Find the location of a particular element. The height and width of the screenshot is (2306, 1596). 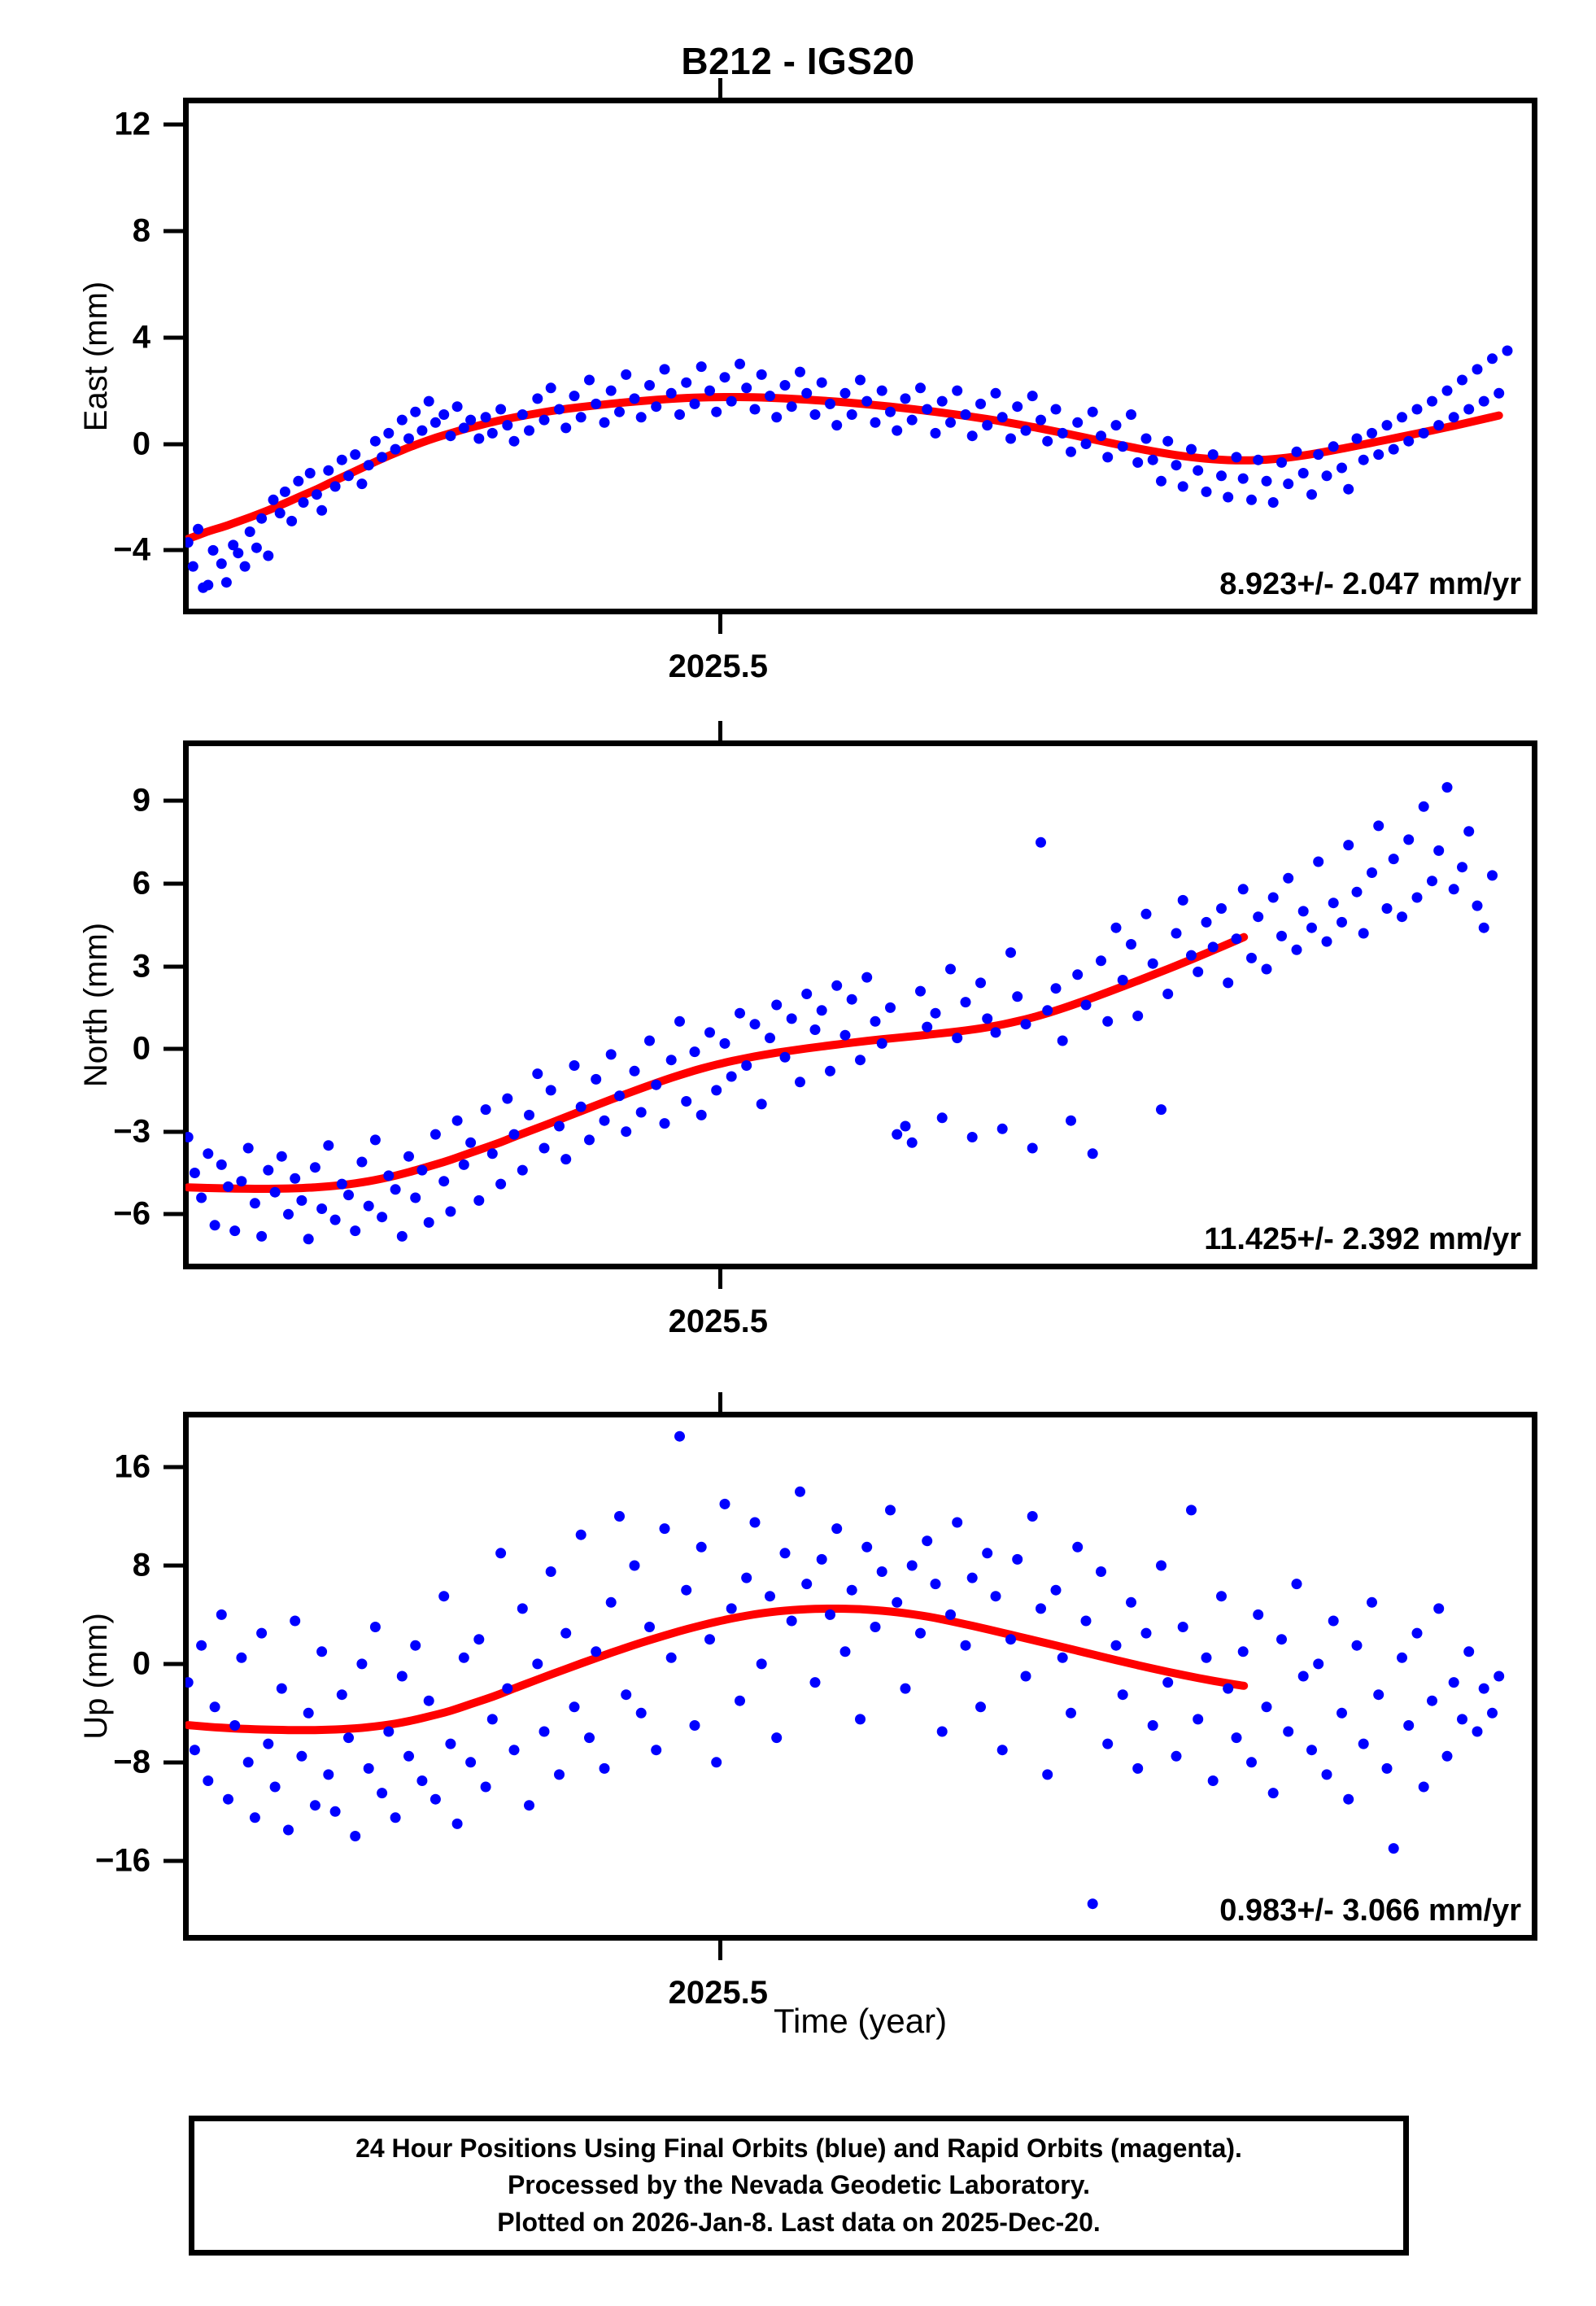

y-tick-label-east-0: 12 is located at coordinates (132, 124).